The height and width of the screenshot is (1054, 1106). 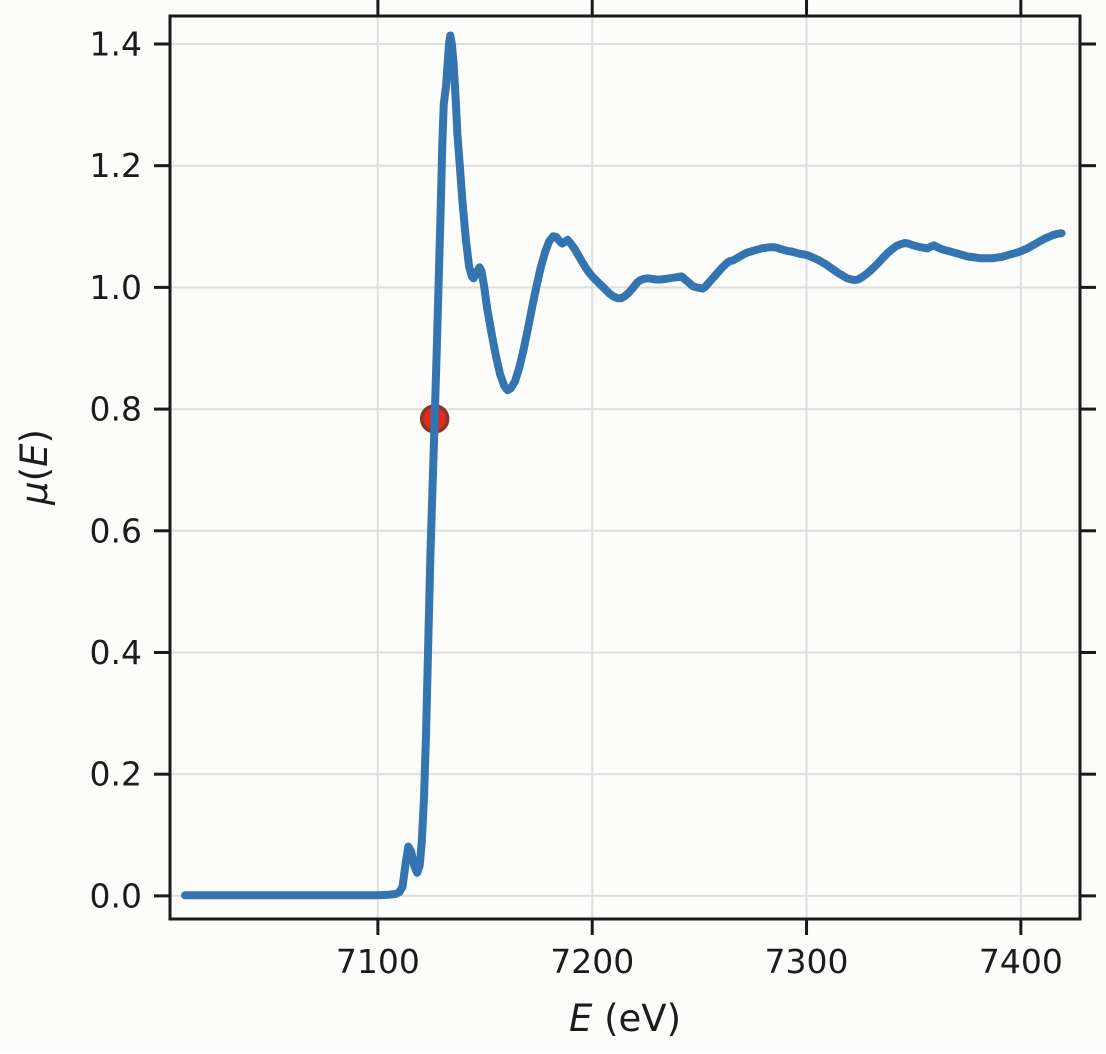 What do you see at coordinates (116, 165) in the screenshot?
I see `y-tick-label: 1.2` at bounding box center [116, 165].